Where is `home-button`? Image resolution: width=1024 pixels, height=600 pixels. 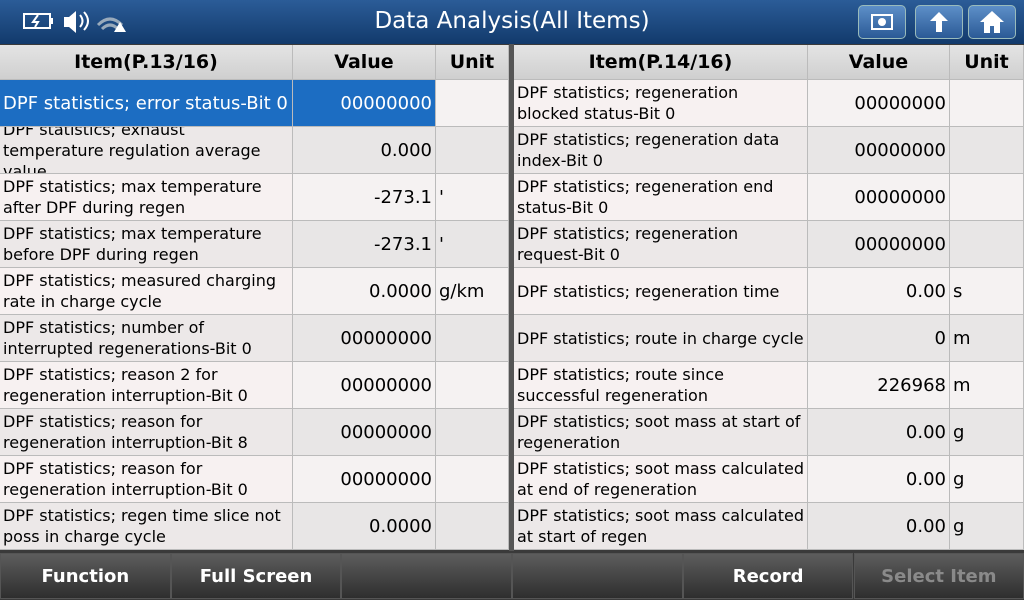 home-button is located at coordinates (992, 22).